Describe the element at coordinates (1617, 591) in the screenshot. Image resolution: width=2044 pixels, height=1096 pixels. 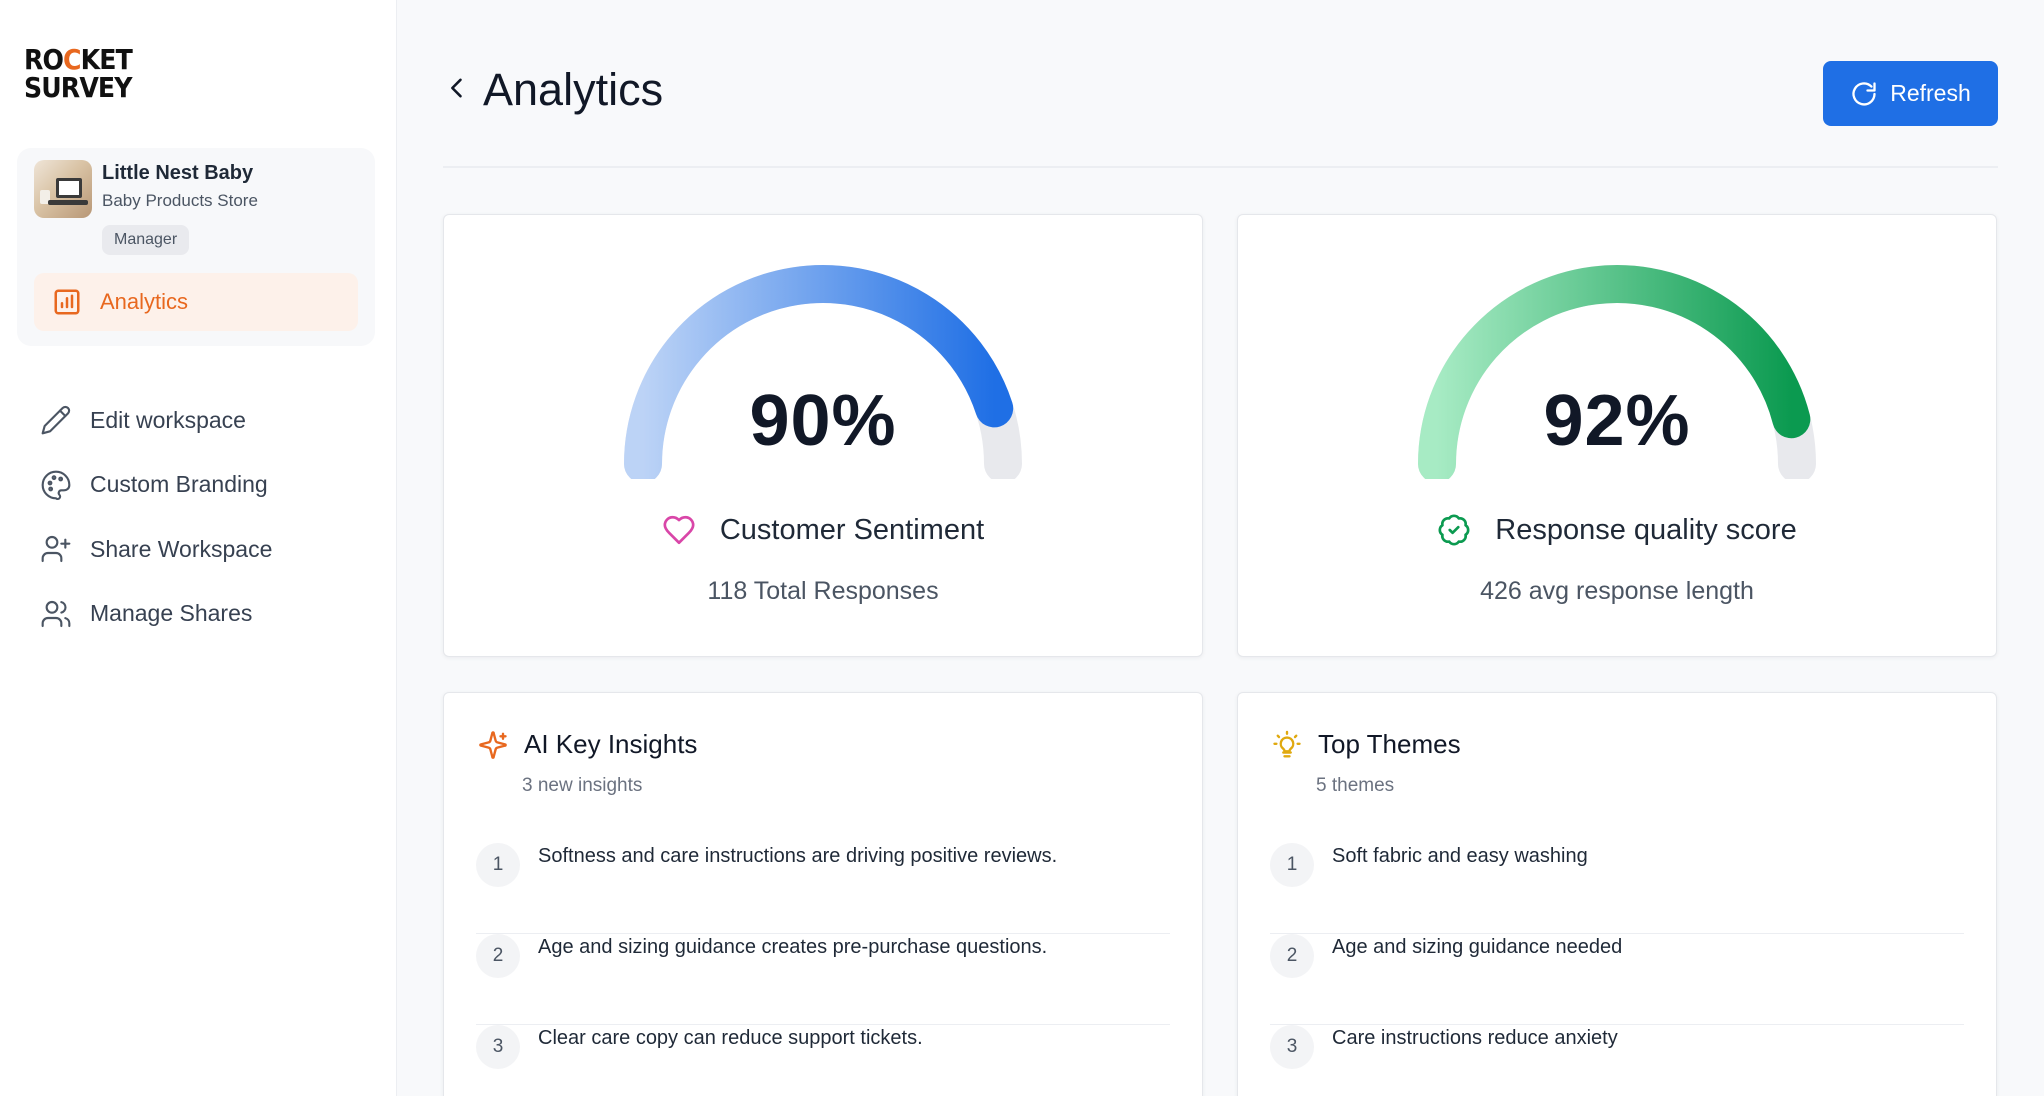
I see `avg-response-length: 426 avg response length` at that location.